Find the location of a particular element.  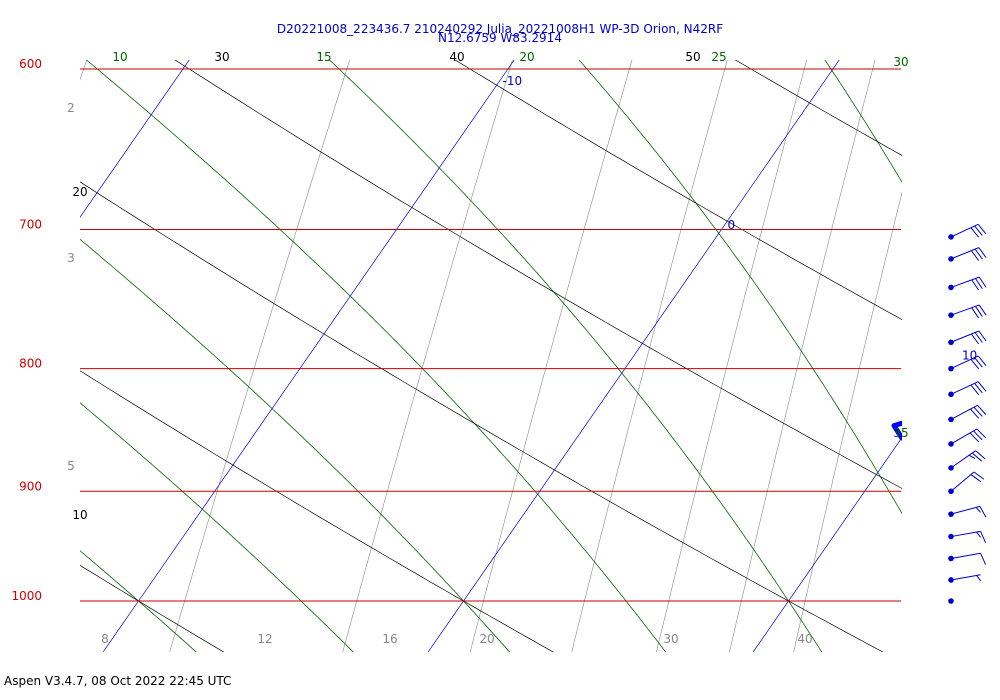

bottom-axis-label: 12 is located at coordinates (264, 639).